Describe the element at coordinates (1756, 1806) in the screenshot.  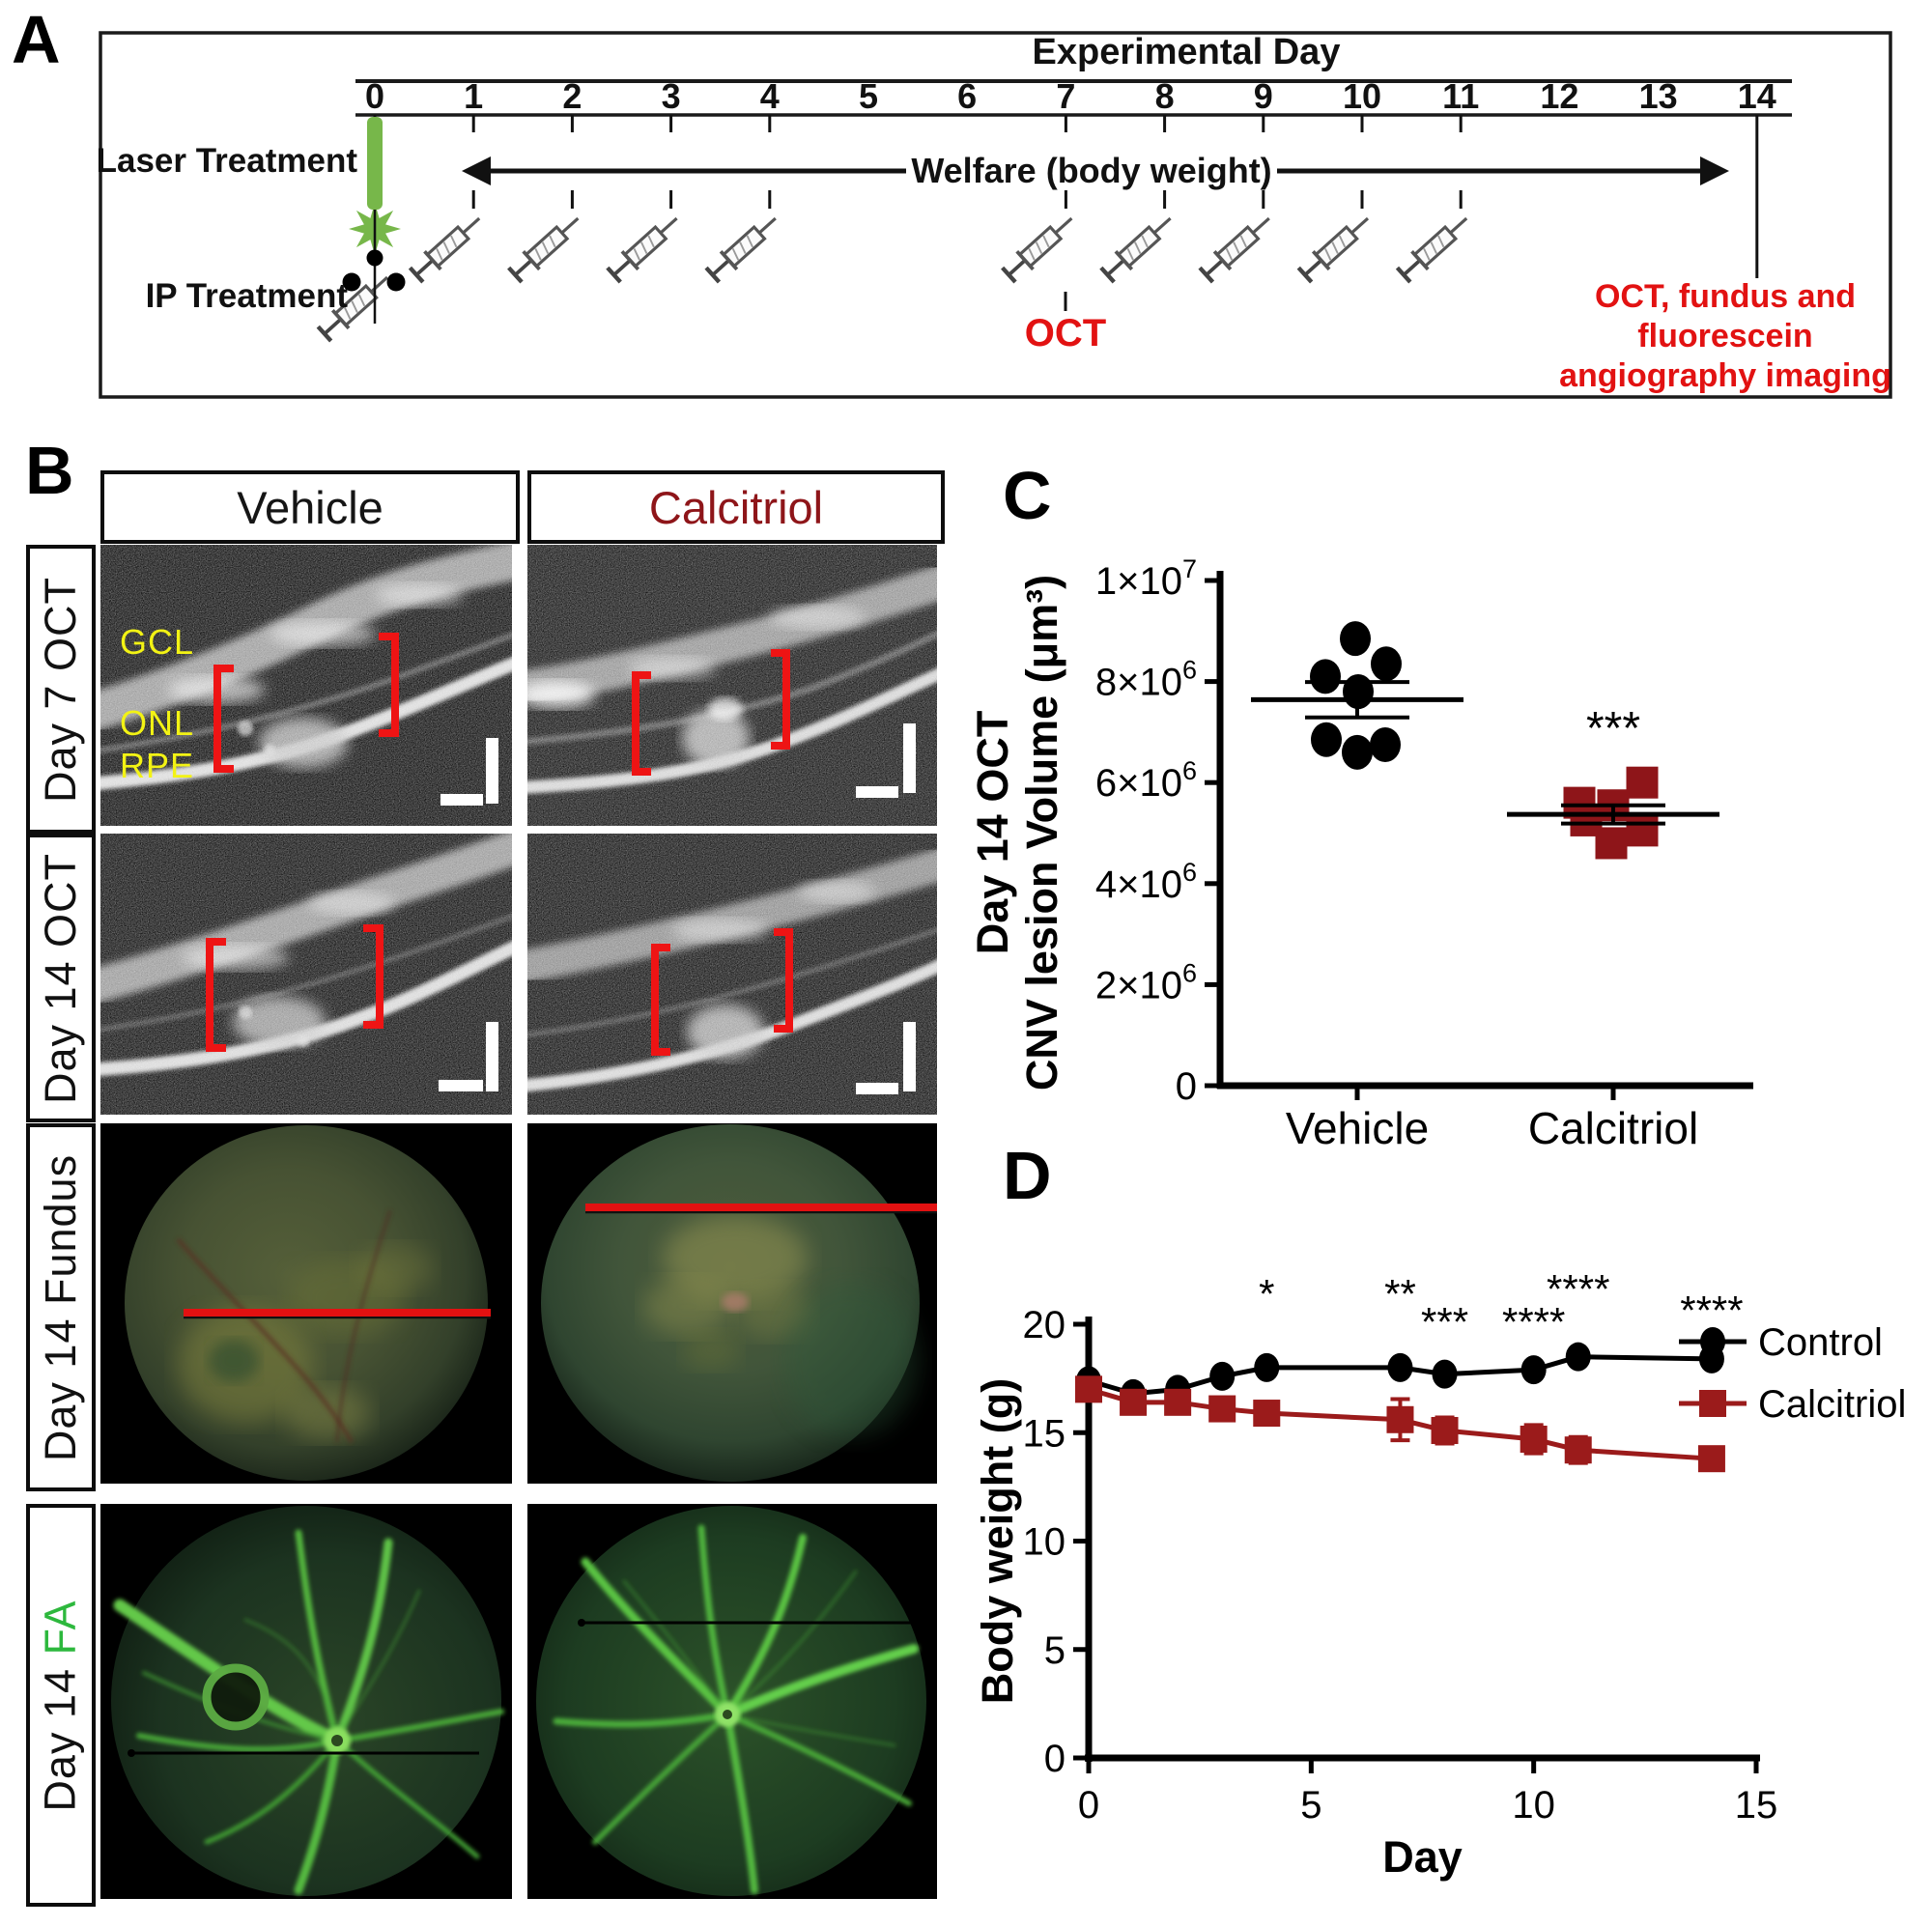
I see `d-xtick-label: 15` at that location.